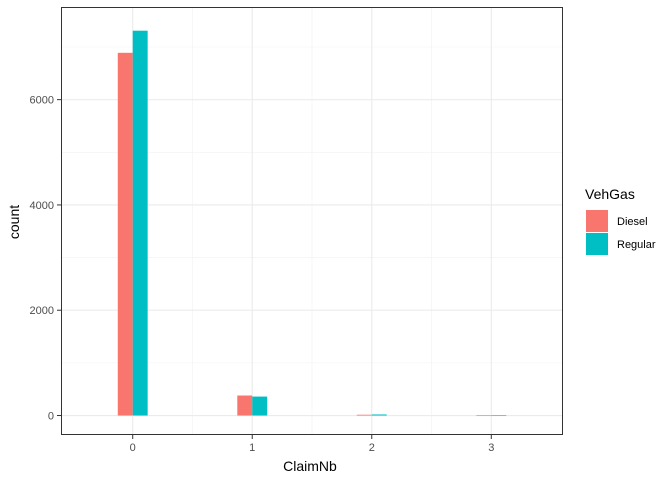  Describe the element at coordinates (372, 448) in the screenshot. I see `x-tick-label: 2` at that location.